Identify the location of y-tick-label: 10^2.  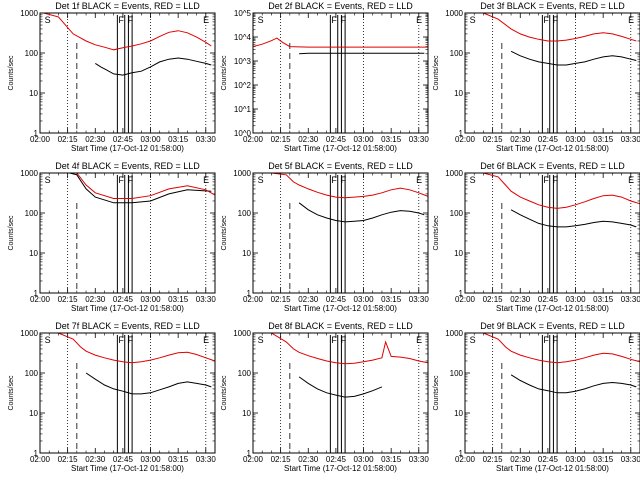
(243, 85).